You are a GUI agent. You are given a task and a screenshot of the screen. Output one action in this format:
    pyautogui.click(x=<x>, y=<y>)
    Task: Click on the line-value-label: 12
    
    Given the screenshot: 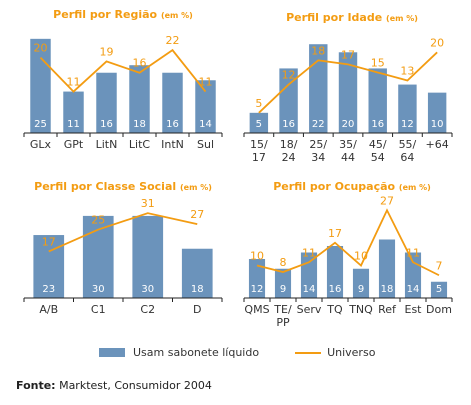 What is the action you would take?
    pyautogui.click(x=289, y=75)
    